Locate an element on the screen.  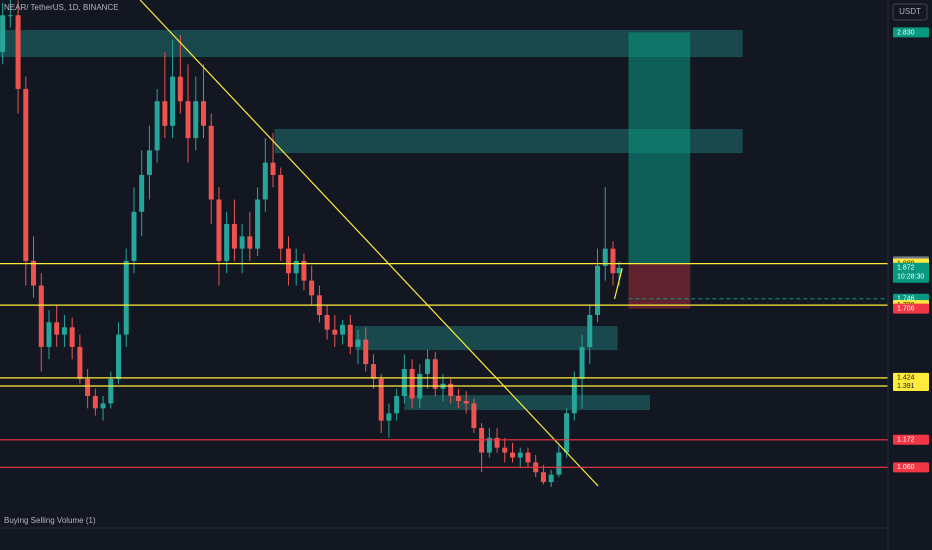
price-label: 1.424 is located at coordinates (906, 378).